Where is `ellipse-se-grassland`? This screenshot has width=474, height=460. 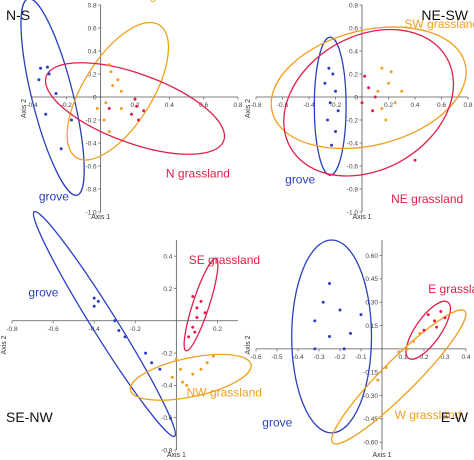 ellipse-se-grassland is located at coordinates (201, 304).